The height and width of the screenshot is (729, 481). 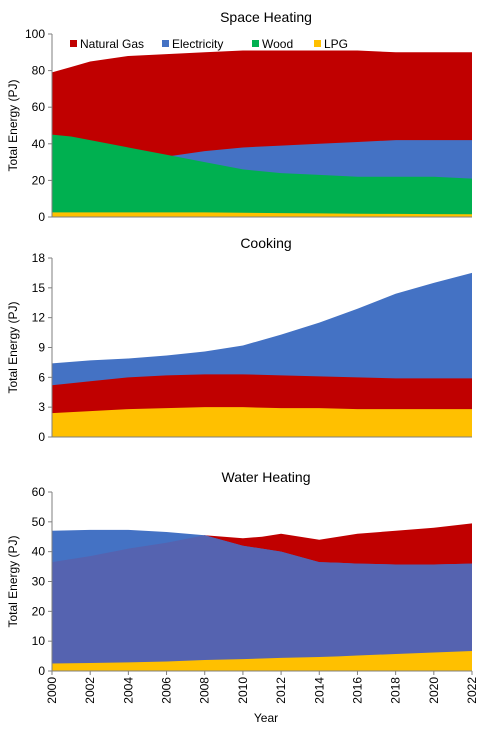 What do you see at coordinates (41, 348) in the screenshot?
I see `cooking-y-tick-label: 9` at bounding box center [41, 348].